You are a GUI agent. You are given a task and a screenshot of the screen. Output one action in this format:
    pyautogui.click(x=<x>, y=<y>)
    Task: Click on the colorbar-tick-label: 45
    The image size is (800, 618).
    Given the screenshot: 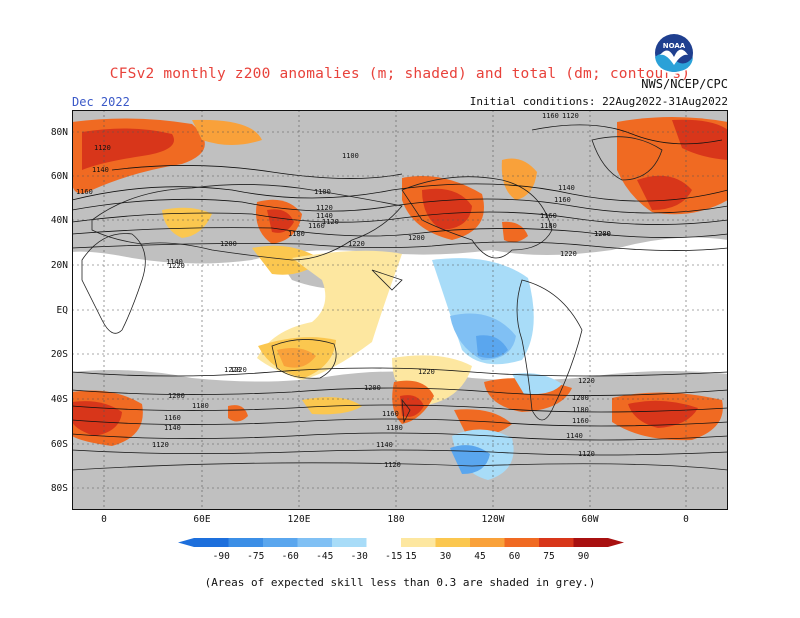 What is the action you would take?
    pyautogui.click(x=479, y=556)
    